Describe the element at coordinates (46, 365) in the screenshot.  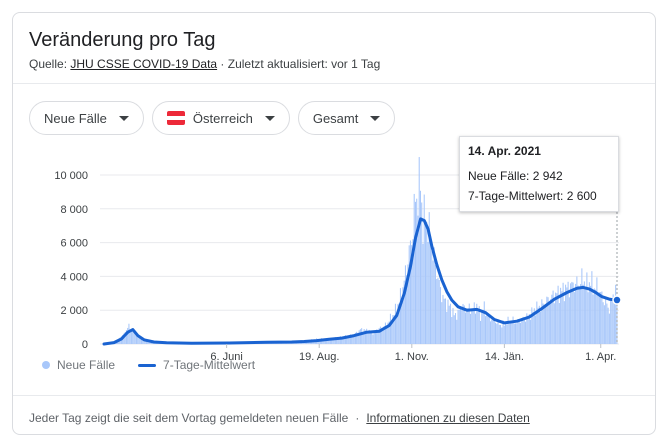
I see `legend-bars-swatch` at that location.